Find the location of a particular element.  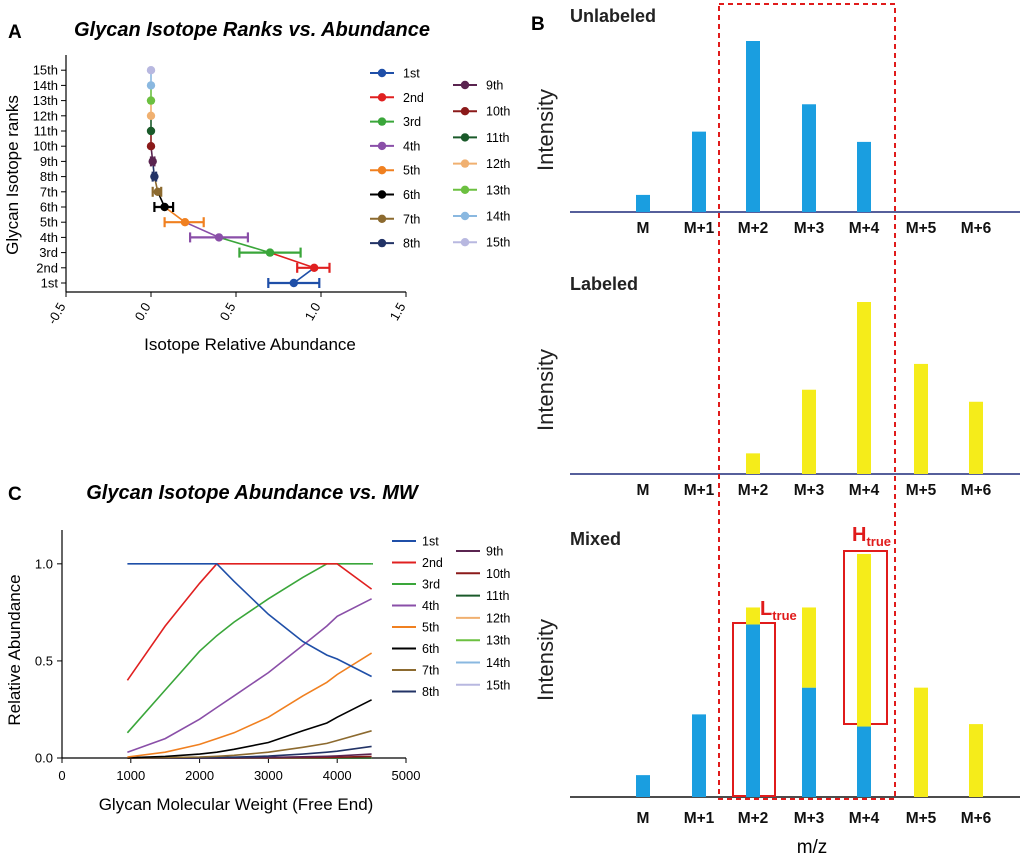

panel-c-letter: C is located at coordinates (15, 494).